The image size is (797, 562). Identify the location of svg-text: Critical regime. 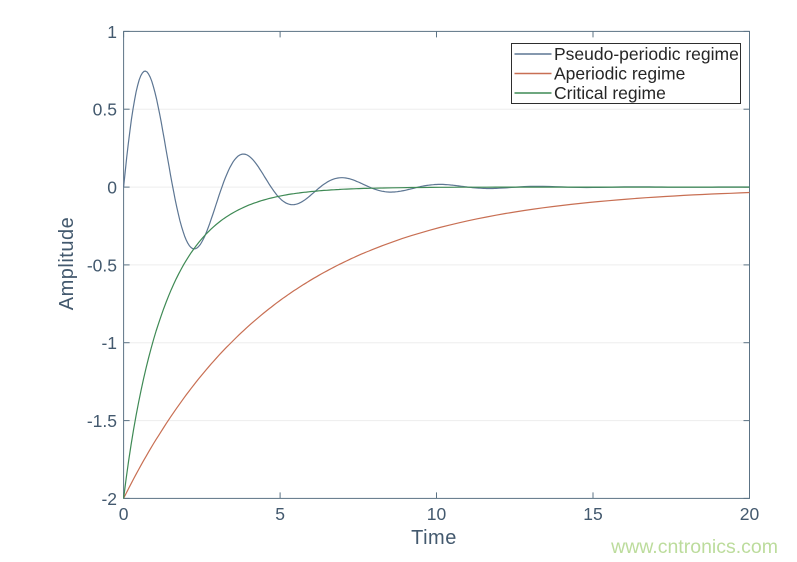
(610, 93).